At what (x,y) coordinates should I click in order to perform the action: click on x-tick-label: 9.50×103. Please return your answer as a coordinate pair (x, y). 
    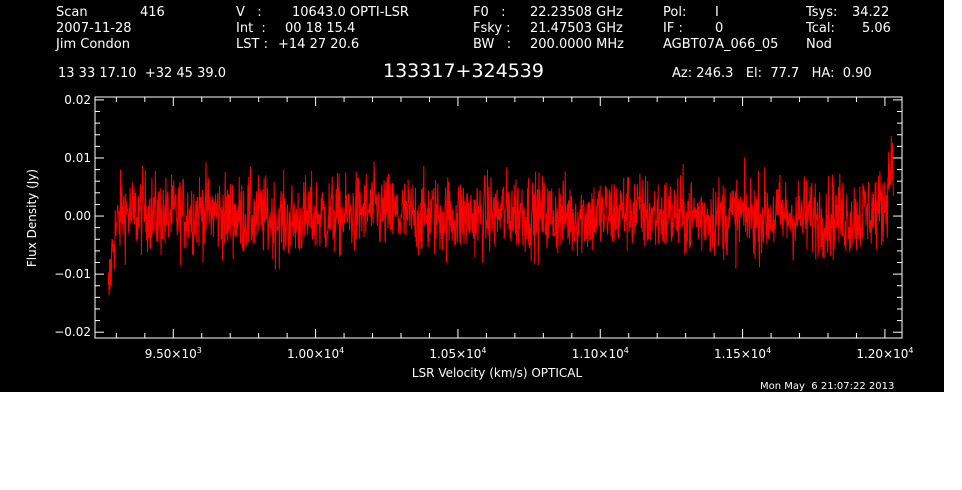
    Looking at the image, I should click on (173, 353).